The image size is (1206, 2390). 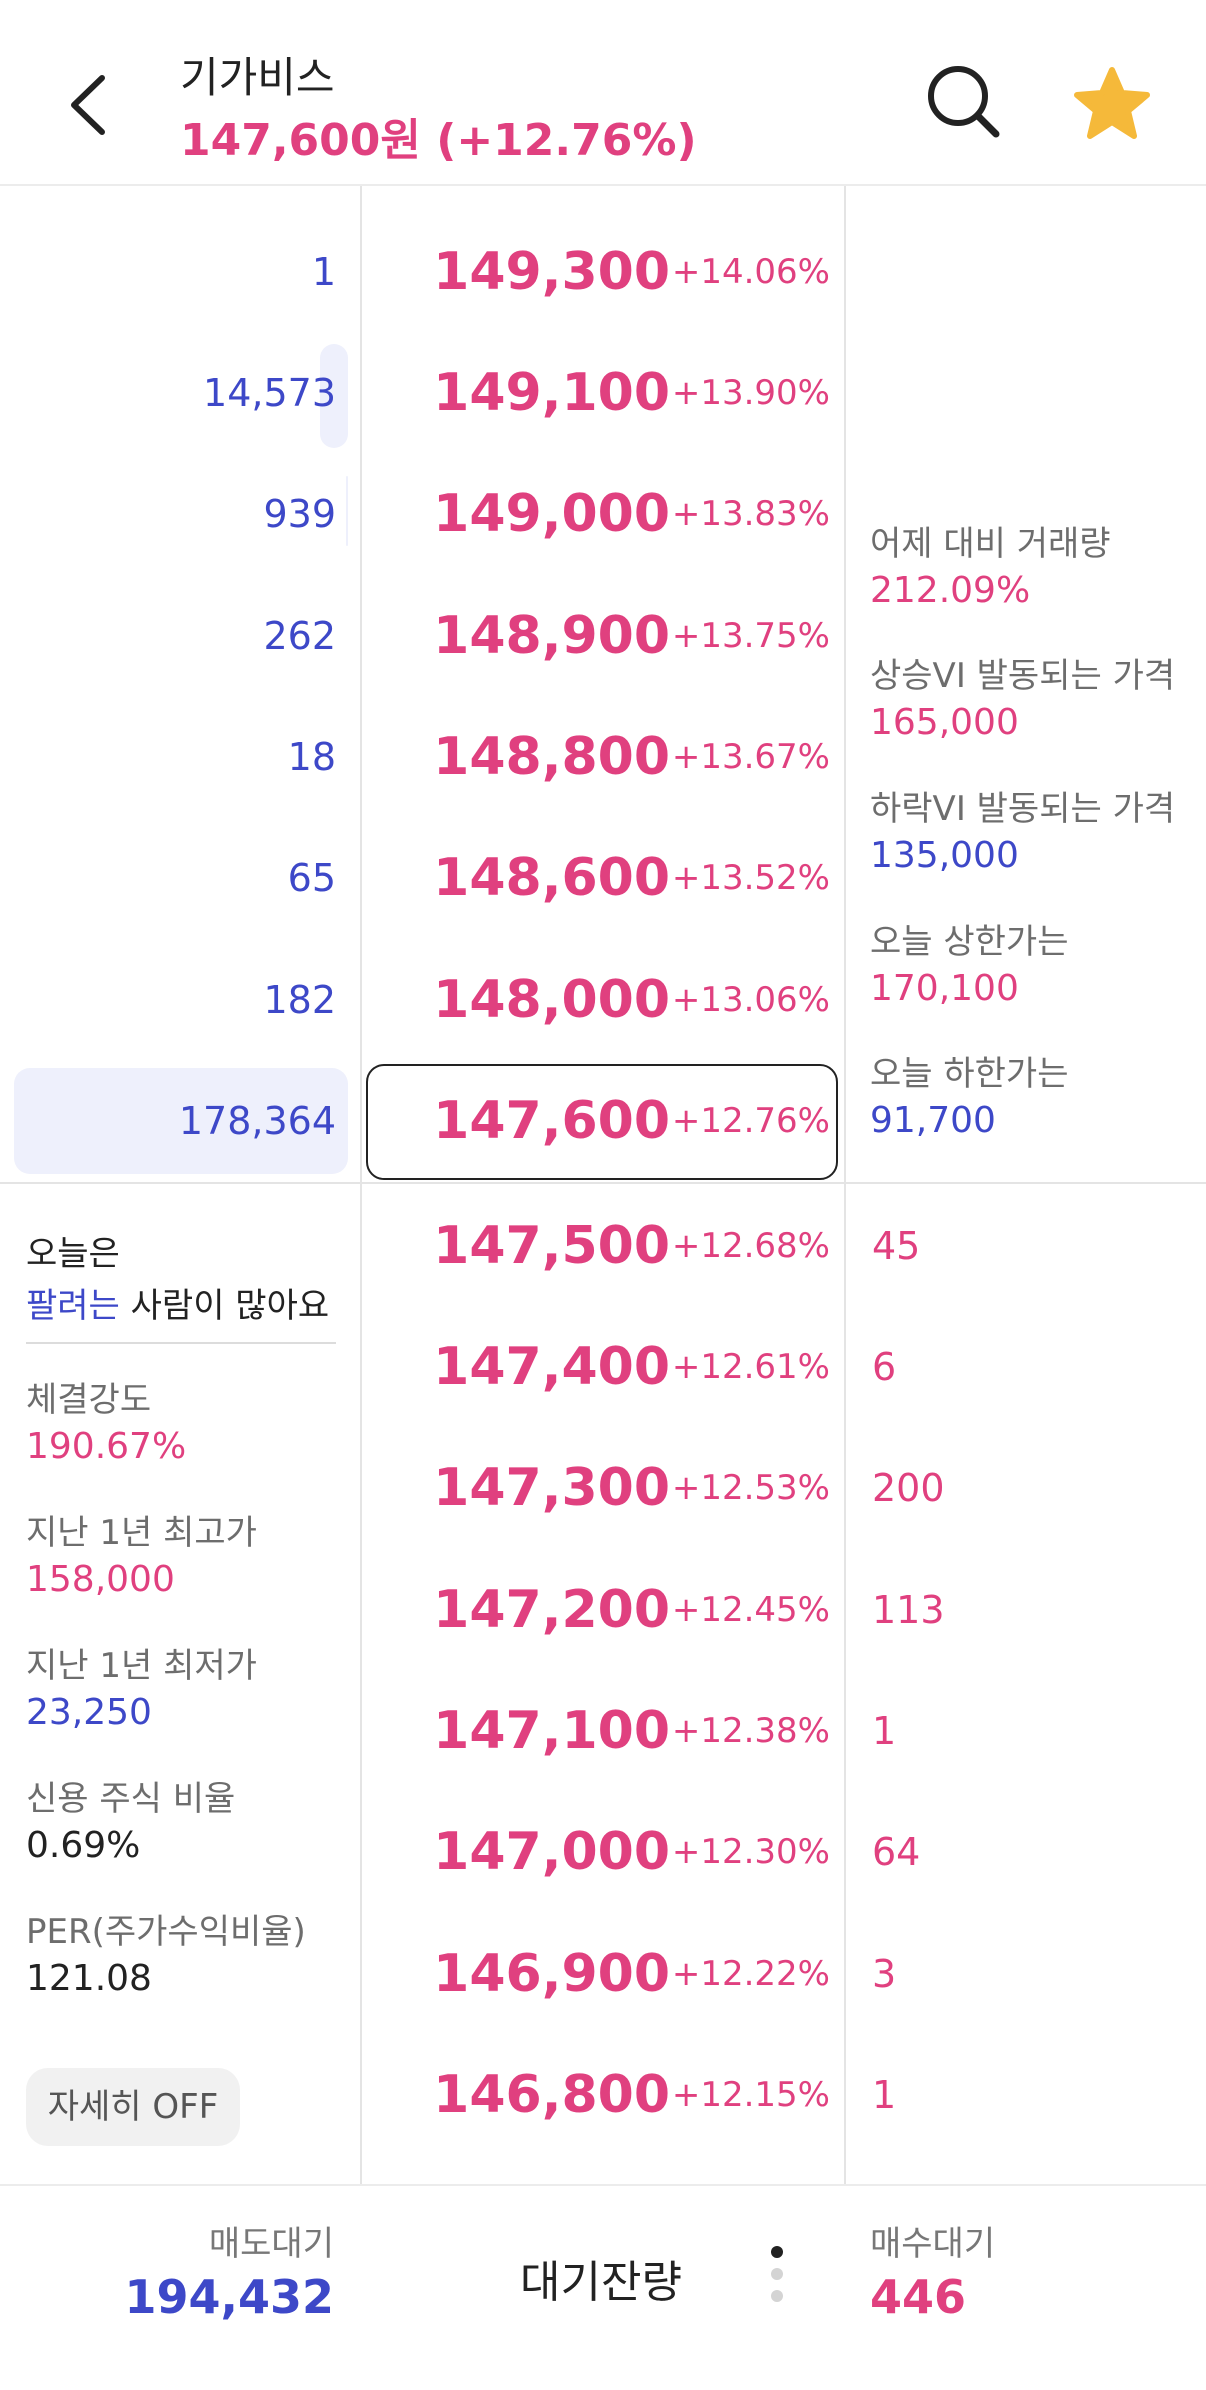 What do you see at coordinates (603, 1000) in the screenshot?
I see `ask-row: 182 148,000 +13.06%` at bounding box center [603, 1000].